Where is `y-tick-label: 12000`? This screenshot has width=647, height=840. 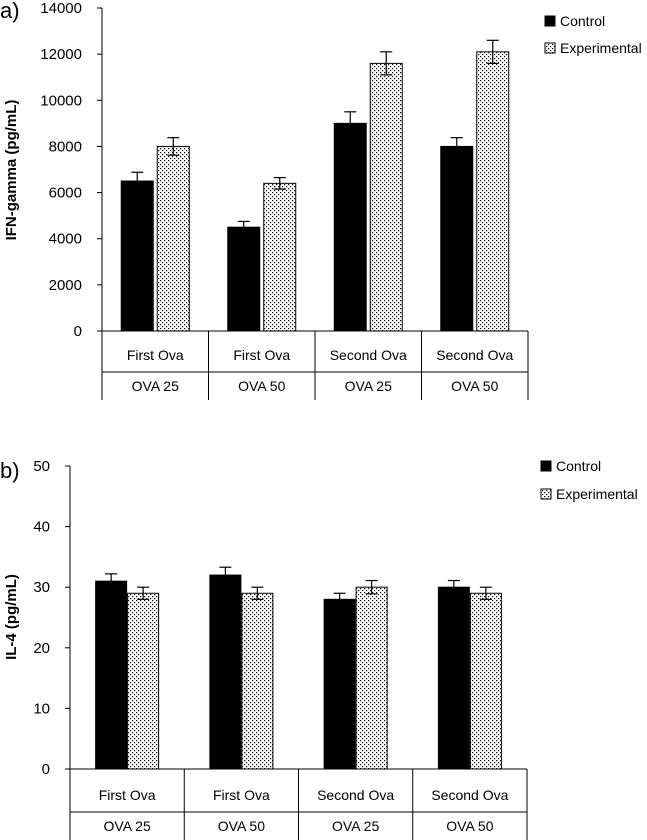 y-tick-label: 12000 is located at coordinates (61, 54).